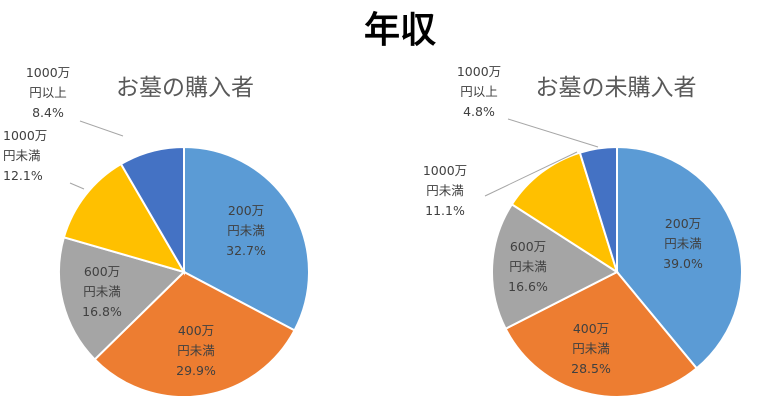 This screenshot has height=408, width=763. What do you see at coordinates (48, 92) in the screenshot?
I see `data-label-over-10m: 1000万円以上 8.4%` at bounding box center [48, 92].